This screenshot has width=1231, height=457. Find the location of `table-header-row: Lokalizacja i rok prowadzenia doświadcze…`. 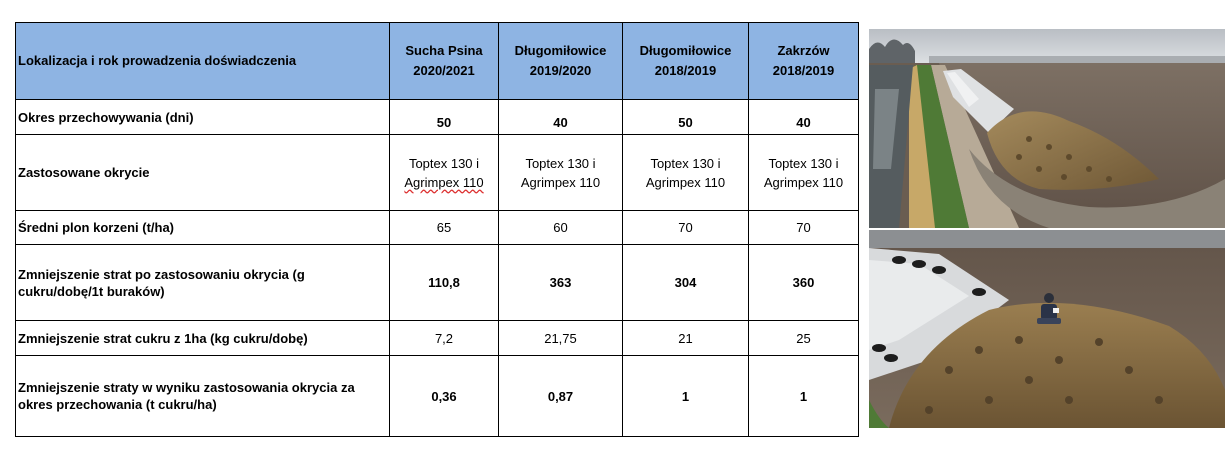

table-header-row: Lokalizacja i rok prowadzenia doświadcze… is located at coordinates (437, 61).